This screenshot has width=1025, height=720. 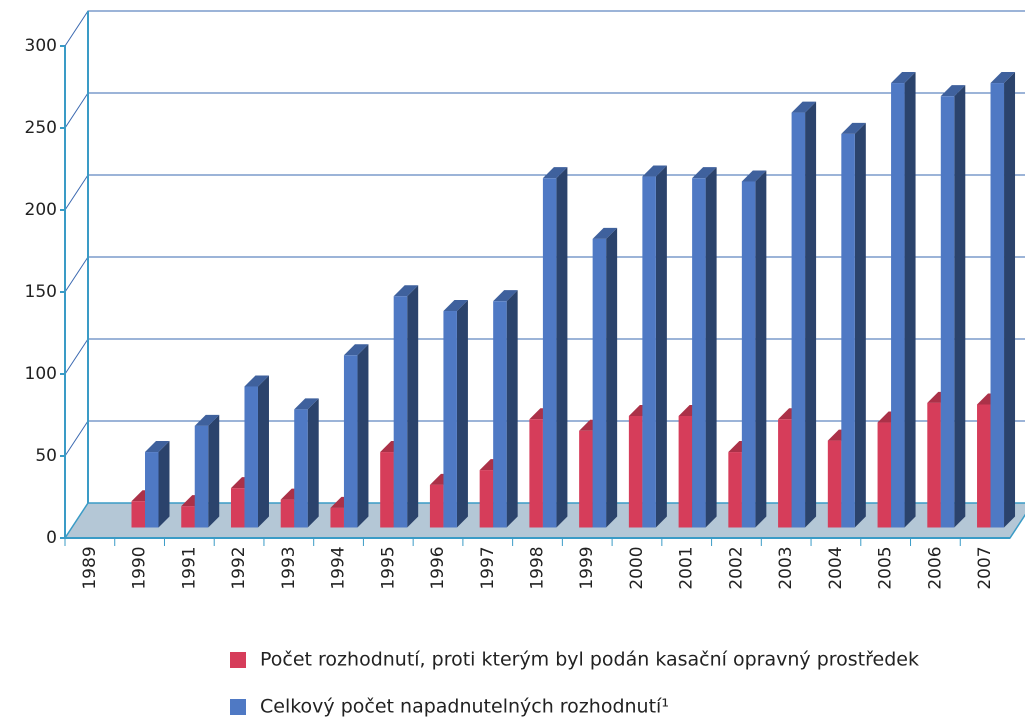 What do you see at coordinates (41, 46) in the screenshot?
I see `y-tick-label: 300` at bounding box center [41, 46].